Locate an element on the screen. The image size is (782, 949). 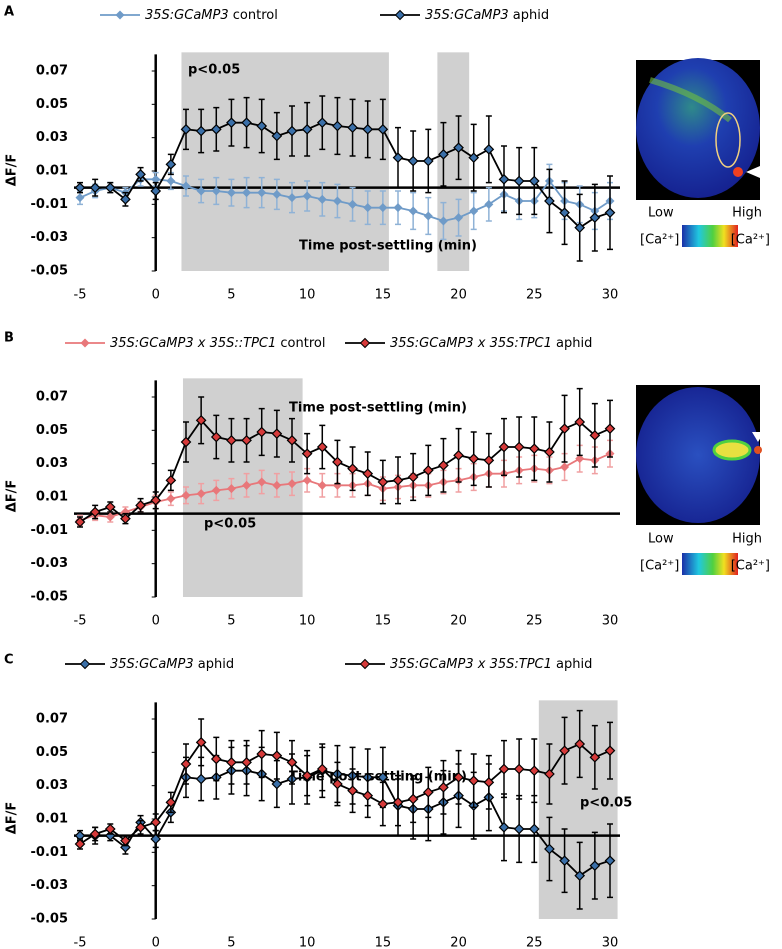
series-line is located at coordinates (345, 470).